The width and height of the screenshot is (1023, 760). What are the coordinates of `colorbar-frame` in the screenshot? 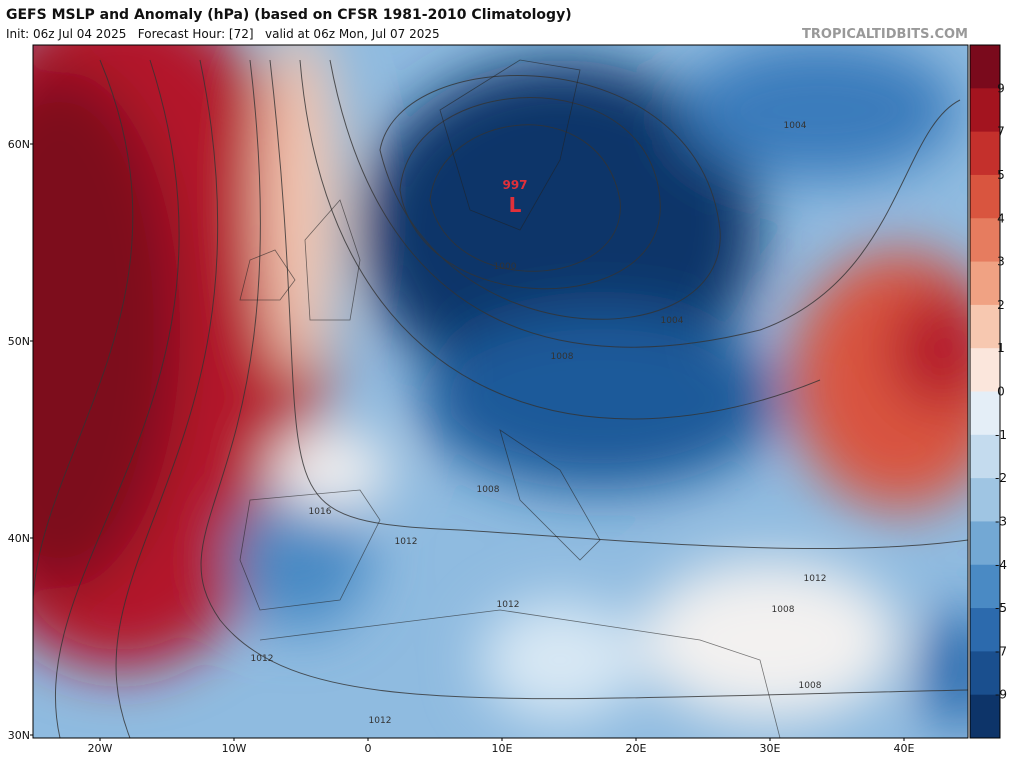 It's located at (985, 391).